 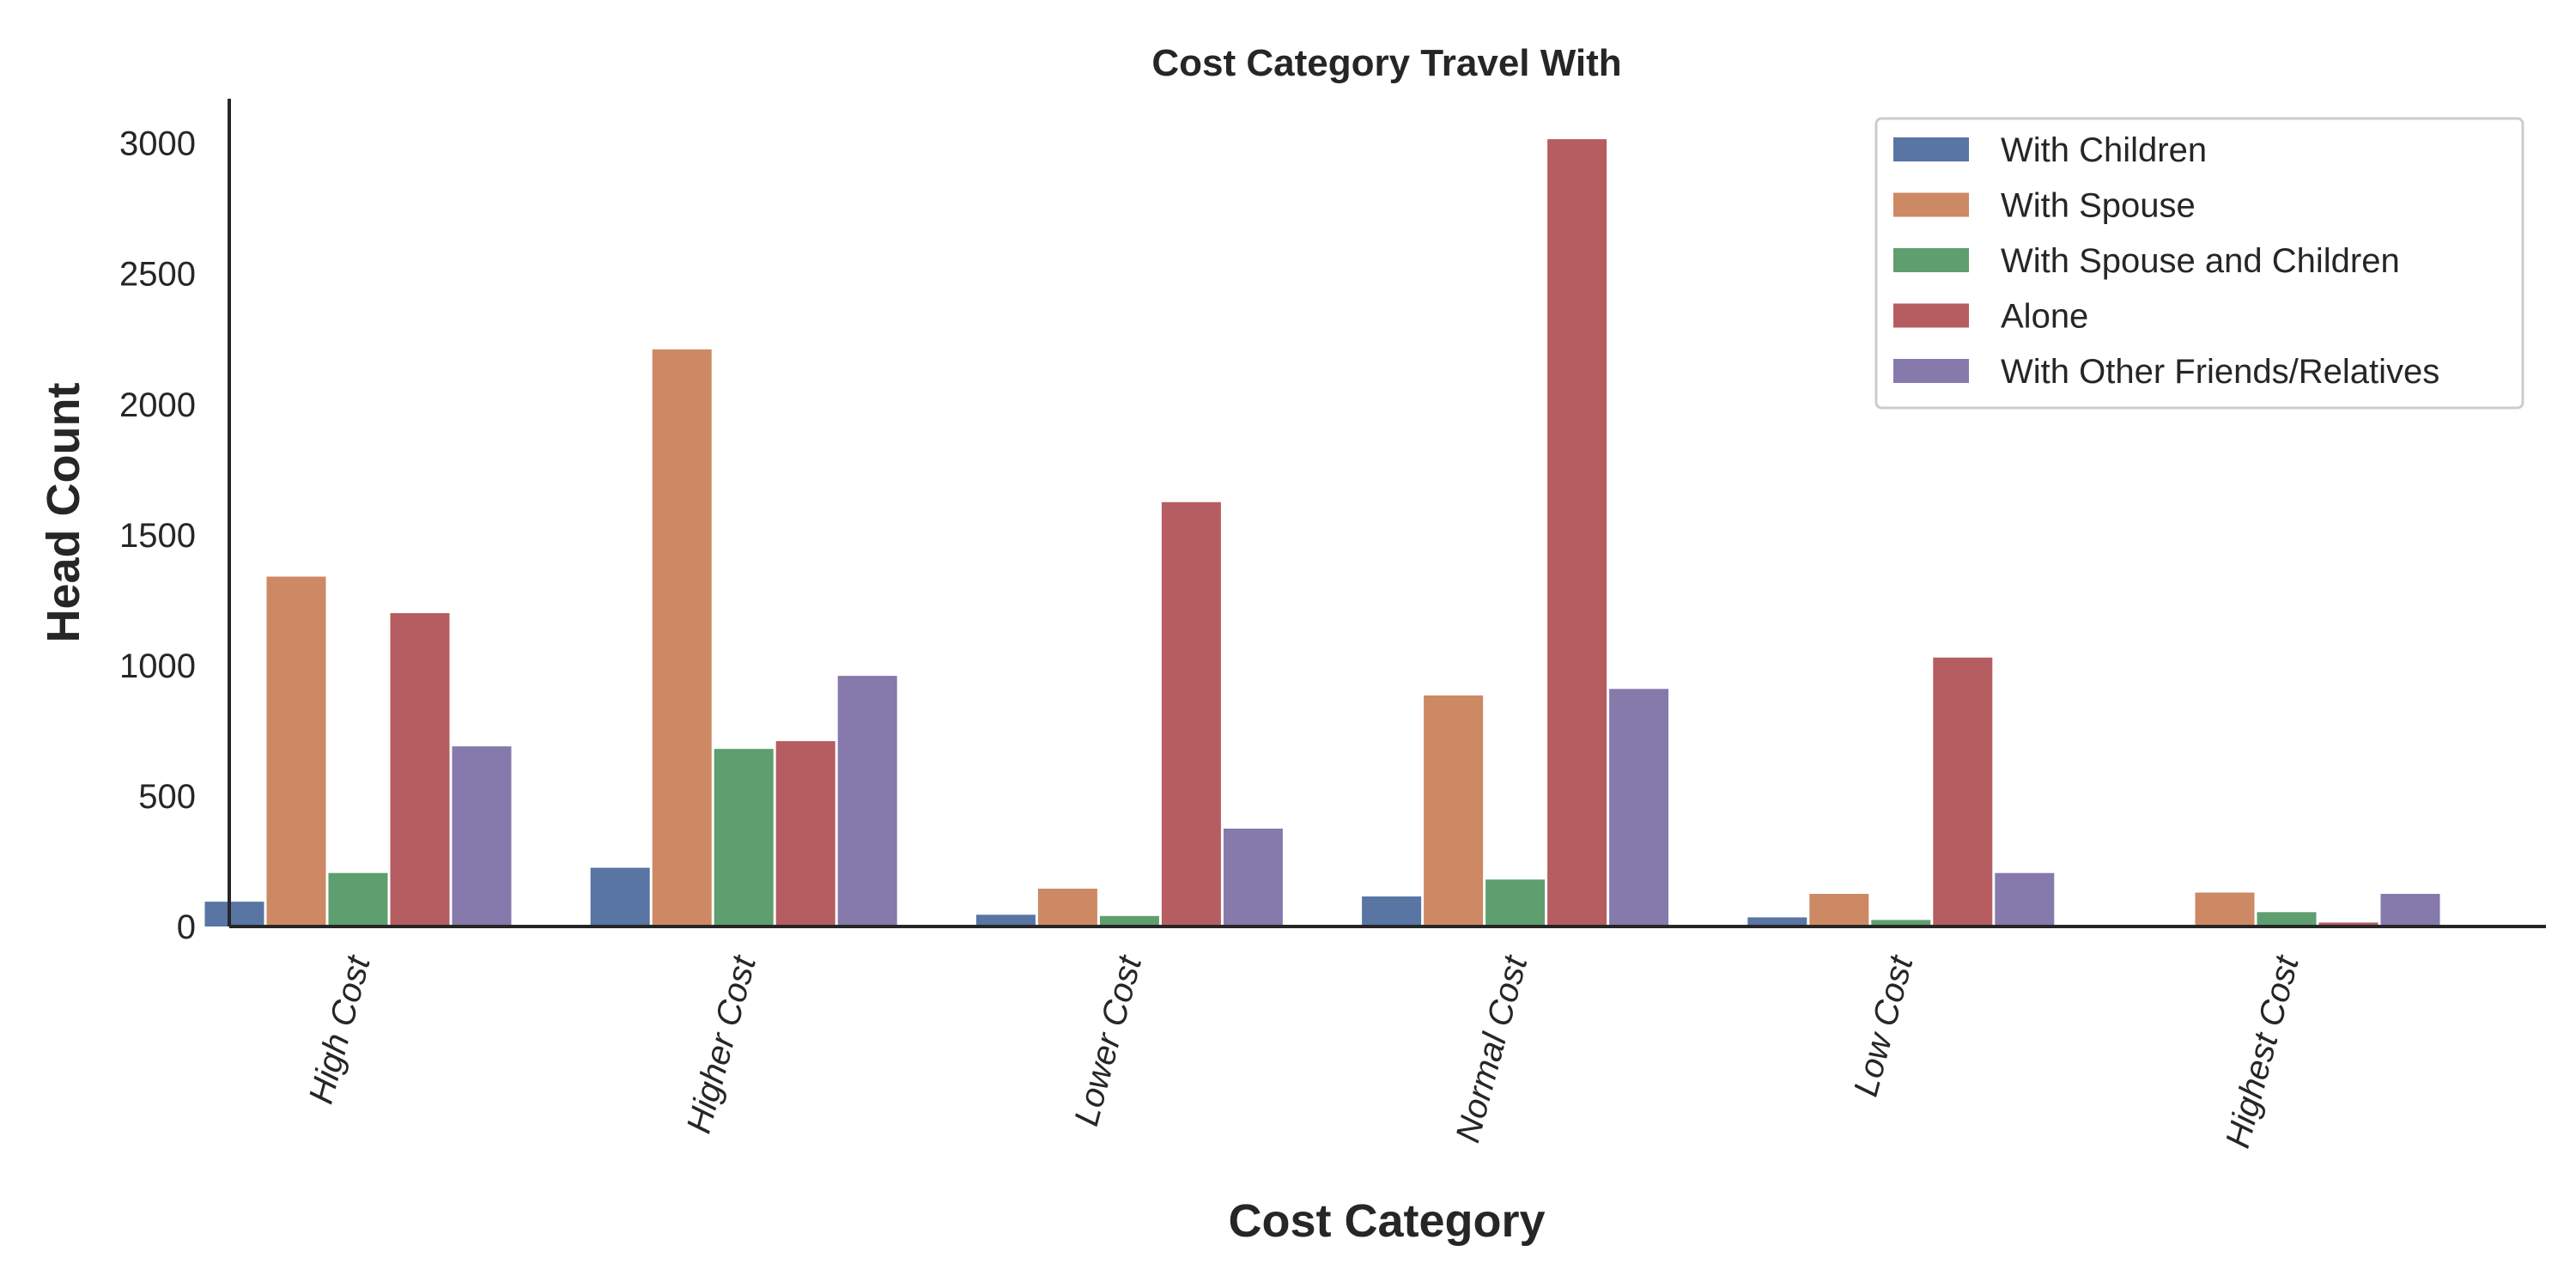 I want to click on y-tick-label: 0, so click(x=186, y=927).